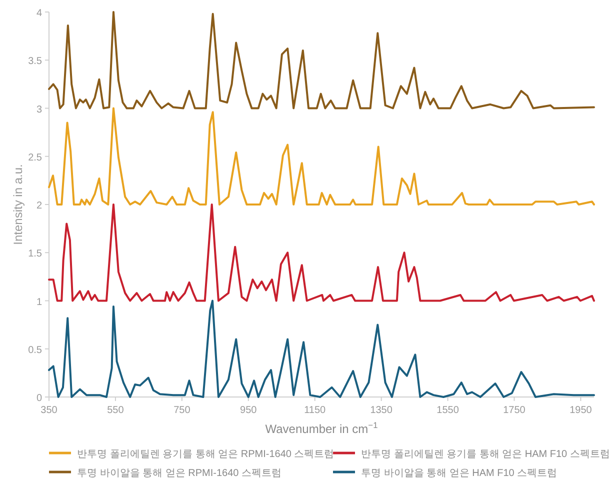  What do you see at coordinates (179, 473) in the screenshot?
I see `legend-label: 투명 바이알을 통해 얻은 RPMI-1640 스펙트럼` at bounding box center [179, 473].